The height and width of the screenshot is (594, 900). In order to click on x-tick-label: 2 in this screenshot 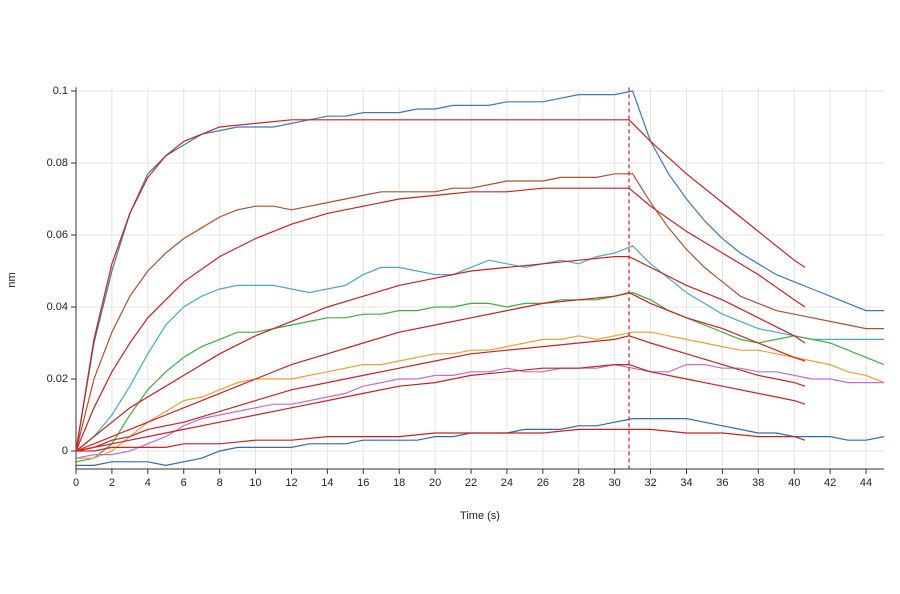, I will do `click(112, 483)`.